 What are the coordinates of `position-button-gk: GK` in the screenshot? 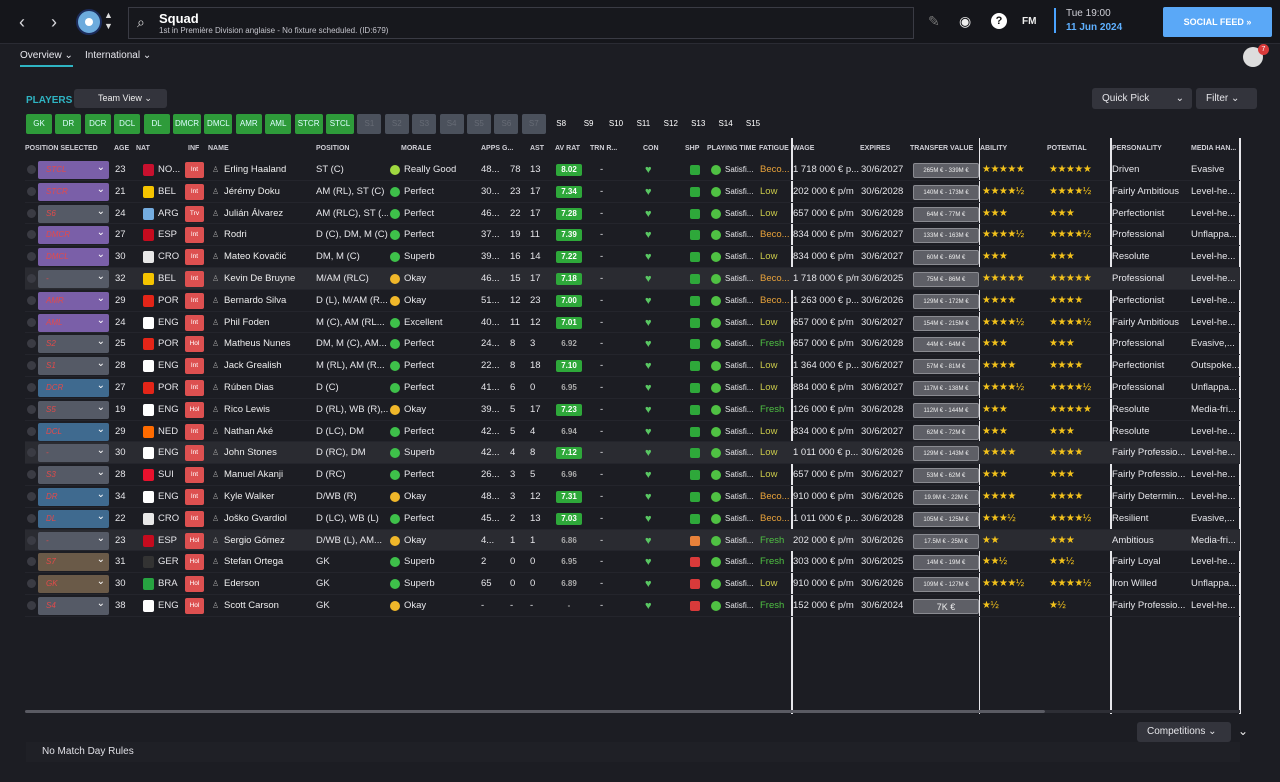 It's located at (39, 124).